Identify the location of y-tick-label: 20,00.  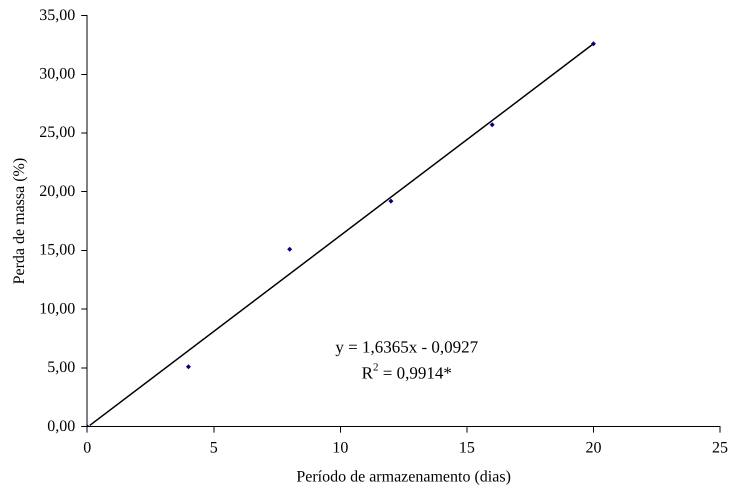
(57, 191).